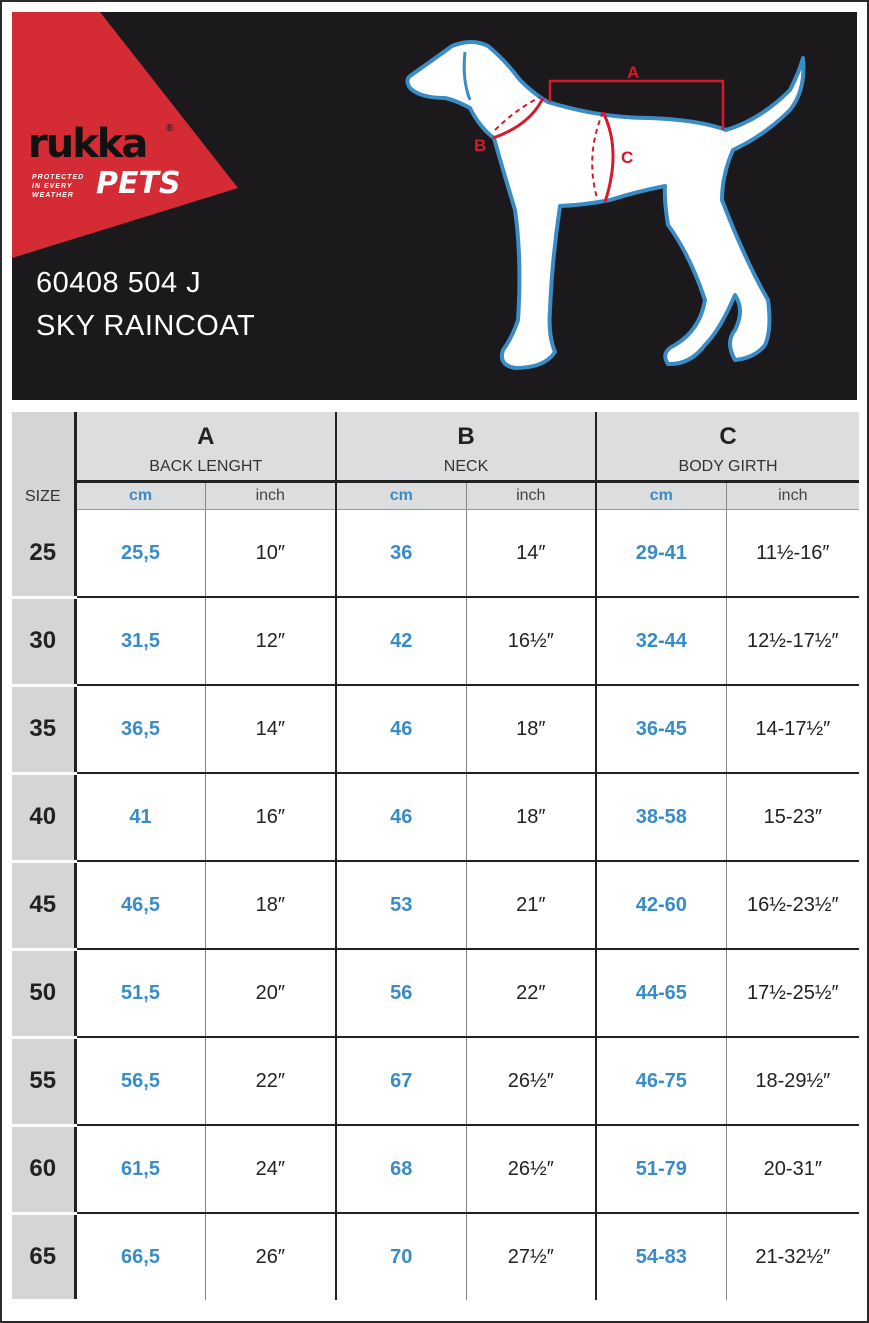  I want to click on cell-a-cm: 46,5, so click(140, 905).